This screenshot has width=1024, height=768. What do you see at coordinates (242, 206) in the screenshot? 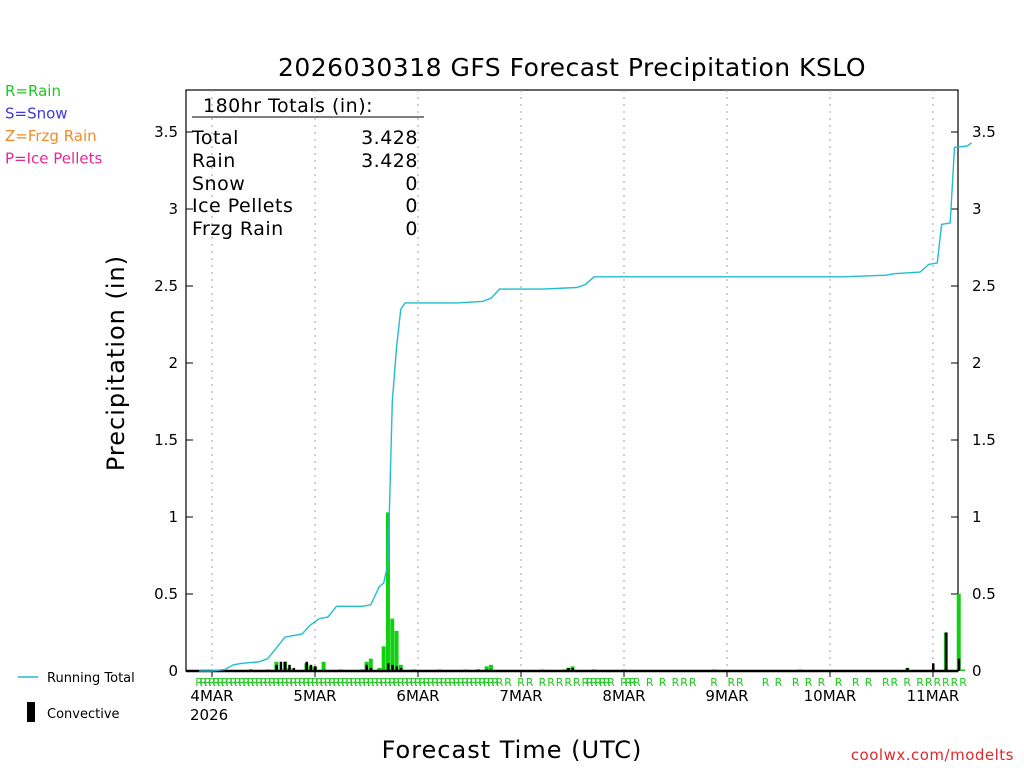
I see `totals-label-ice-pellets: Ice Pellets` at bounding box center [242, 206].